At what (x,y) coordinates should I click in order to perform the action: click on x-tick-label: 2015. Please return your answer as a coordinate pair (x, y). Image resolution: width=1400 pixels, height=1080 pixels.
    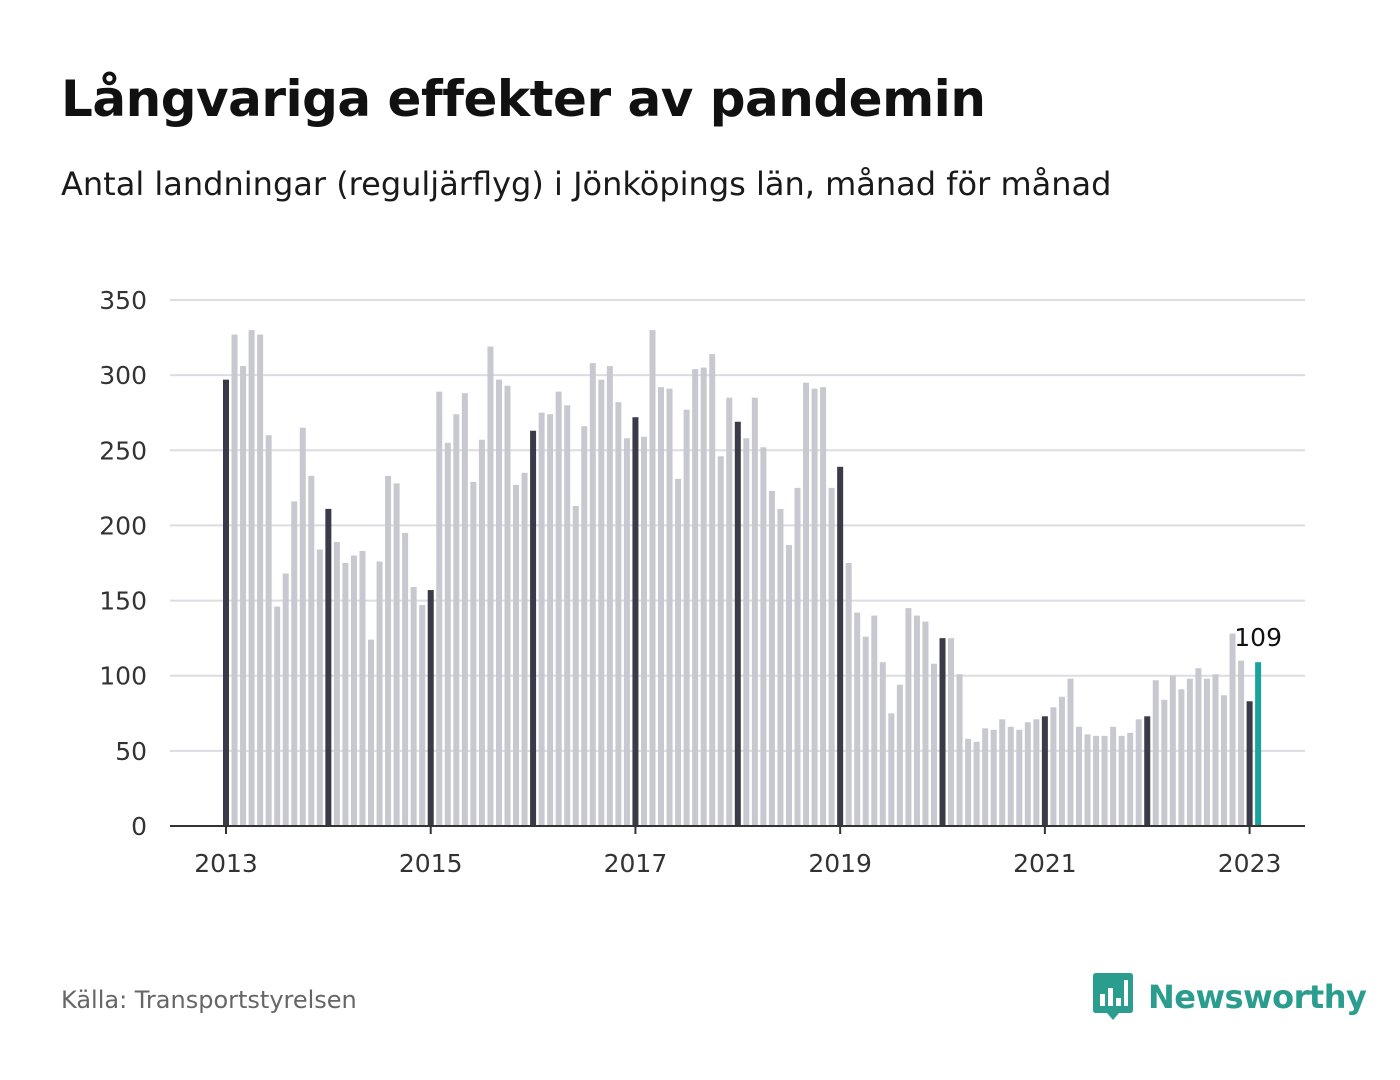
    Looking at the image, I should click on (431, 863).